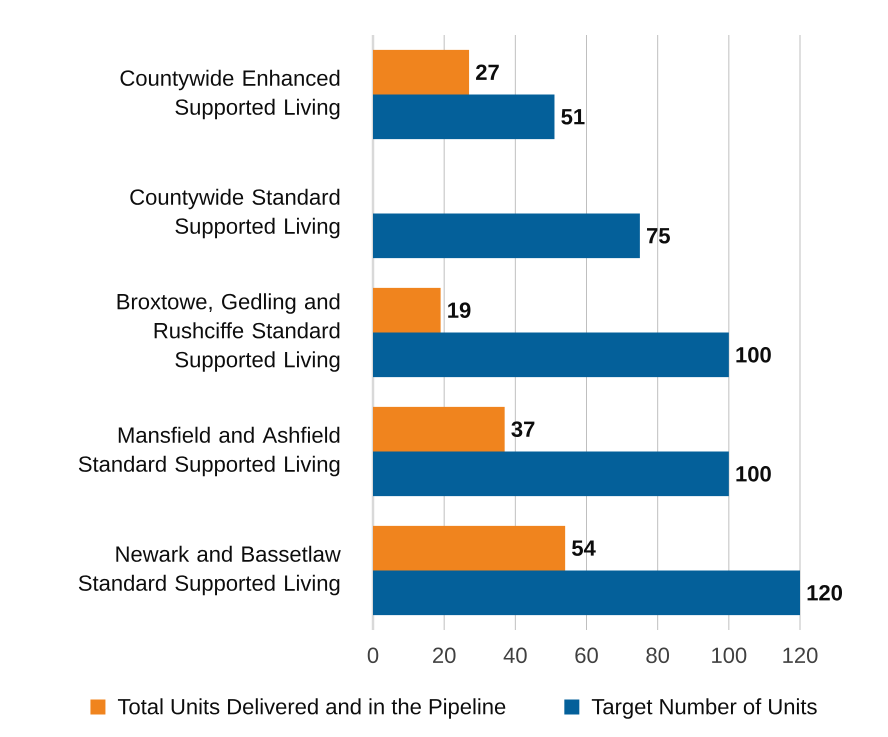 The height and width of the screenshot is (737, 888). What do you see at coordinates (658, 236) in the screenshot?
I see `data-label: 75` at bounding box center [658, 236].